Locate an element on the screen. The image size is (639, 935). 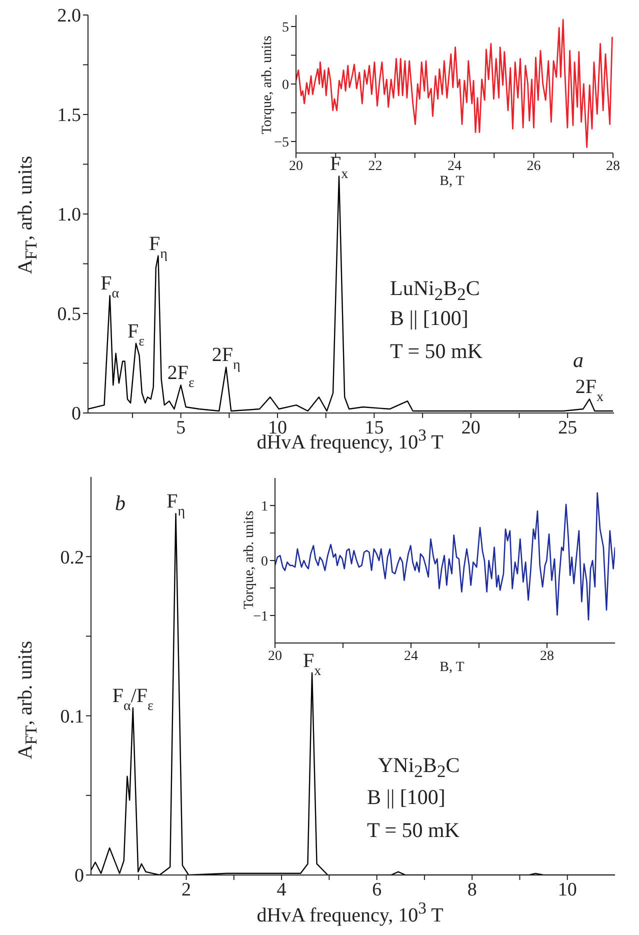
annotation: LuNi$_{2}$B$_{2}$C is located at coordinates (435, 290).